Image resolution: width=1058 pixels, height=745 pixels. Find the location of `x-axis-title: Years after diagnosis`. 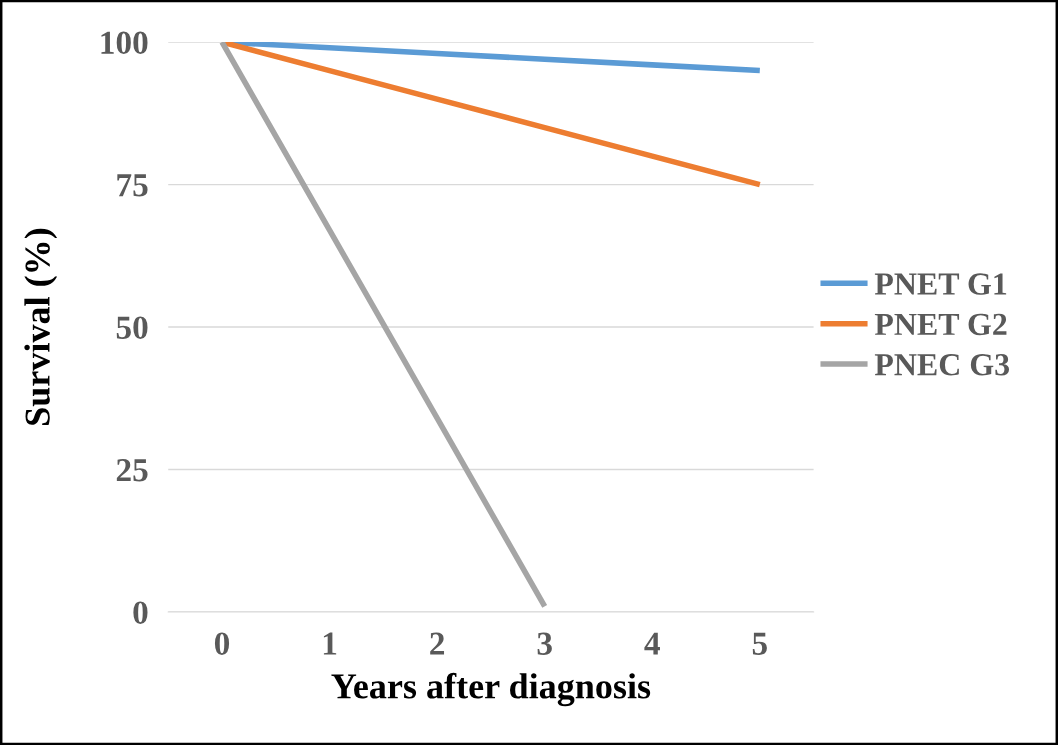

x-axis-title: Years after diagnosis is located at coordinates (491, 689).